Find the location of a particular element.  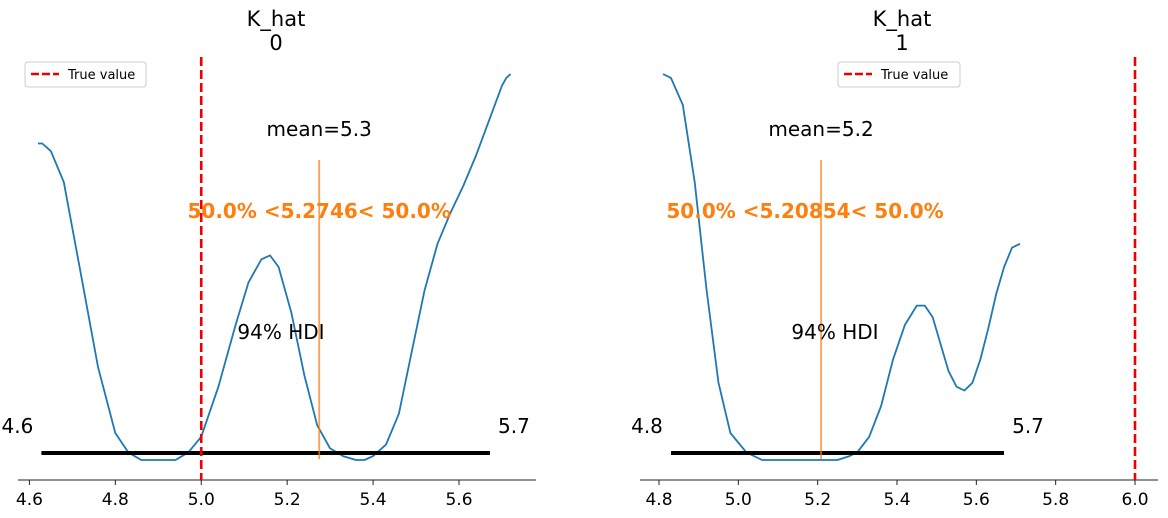

hdi-low-label: 4.8 is located at coordinates (647, 426).